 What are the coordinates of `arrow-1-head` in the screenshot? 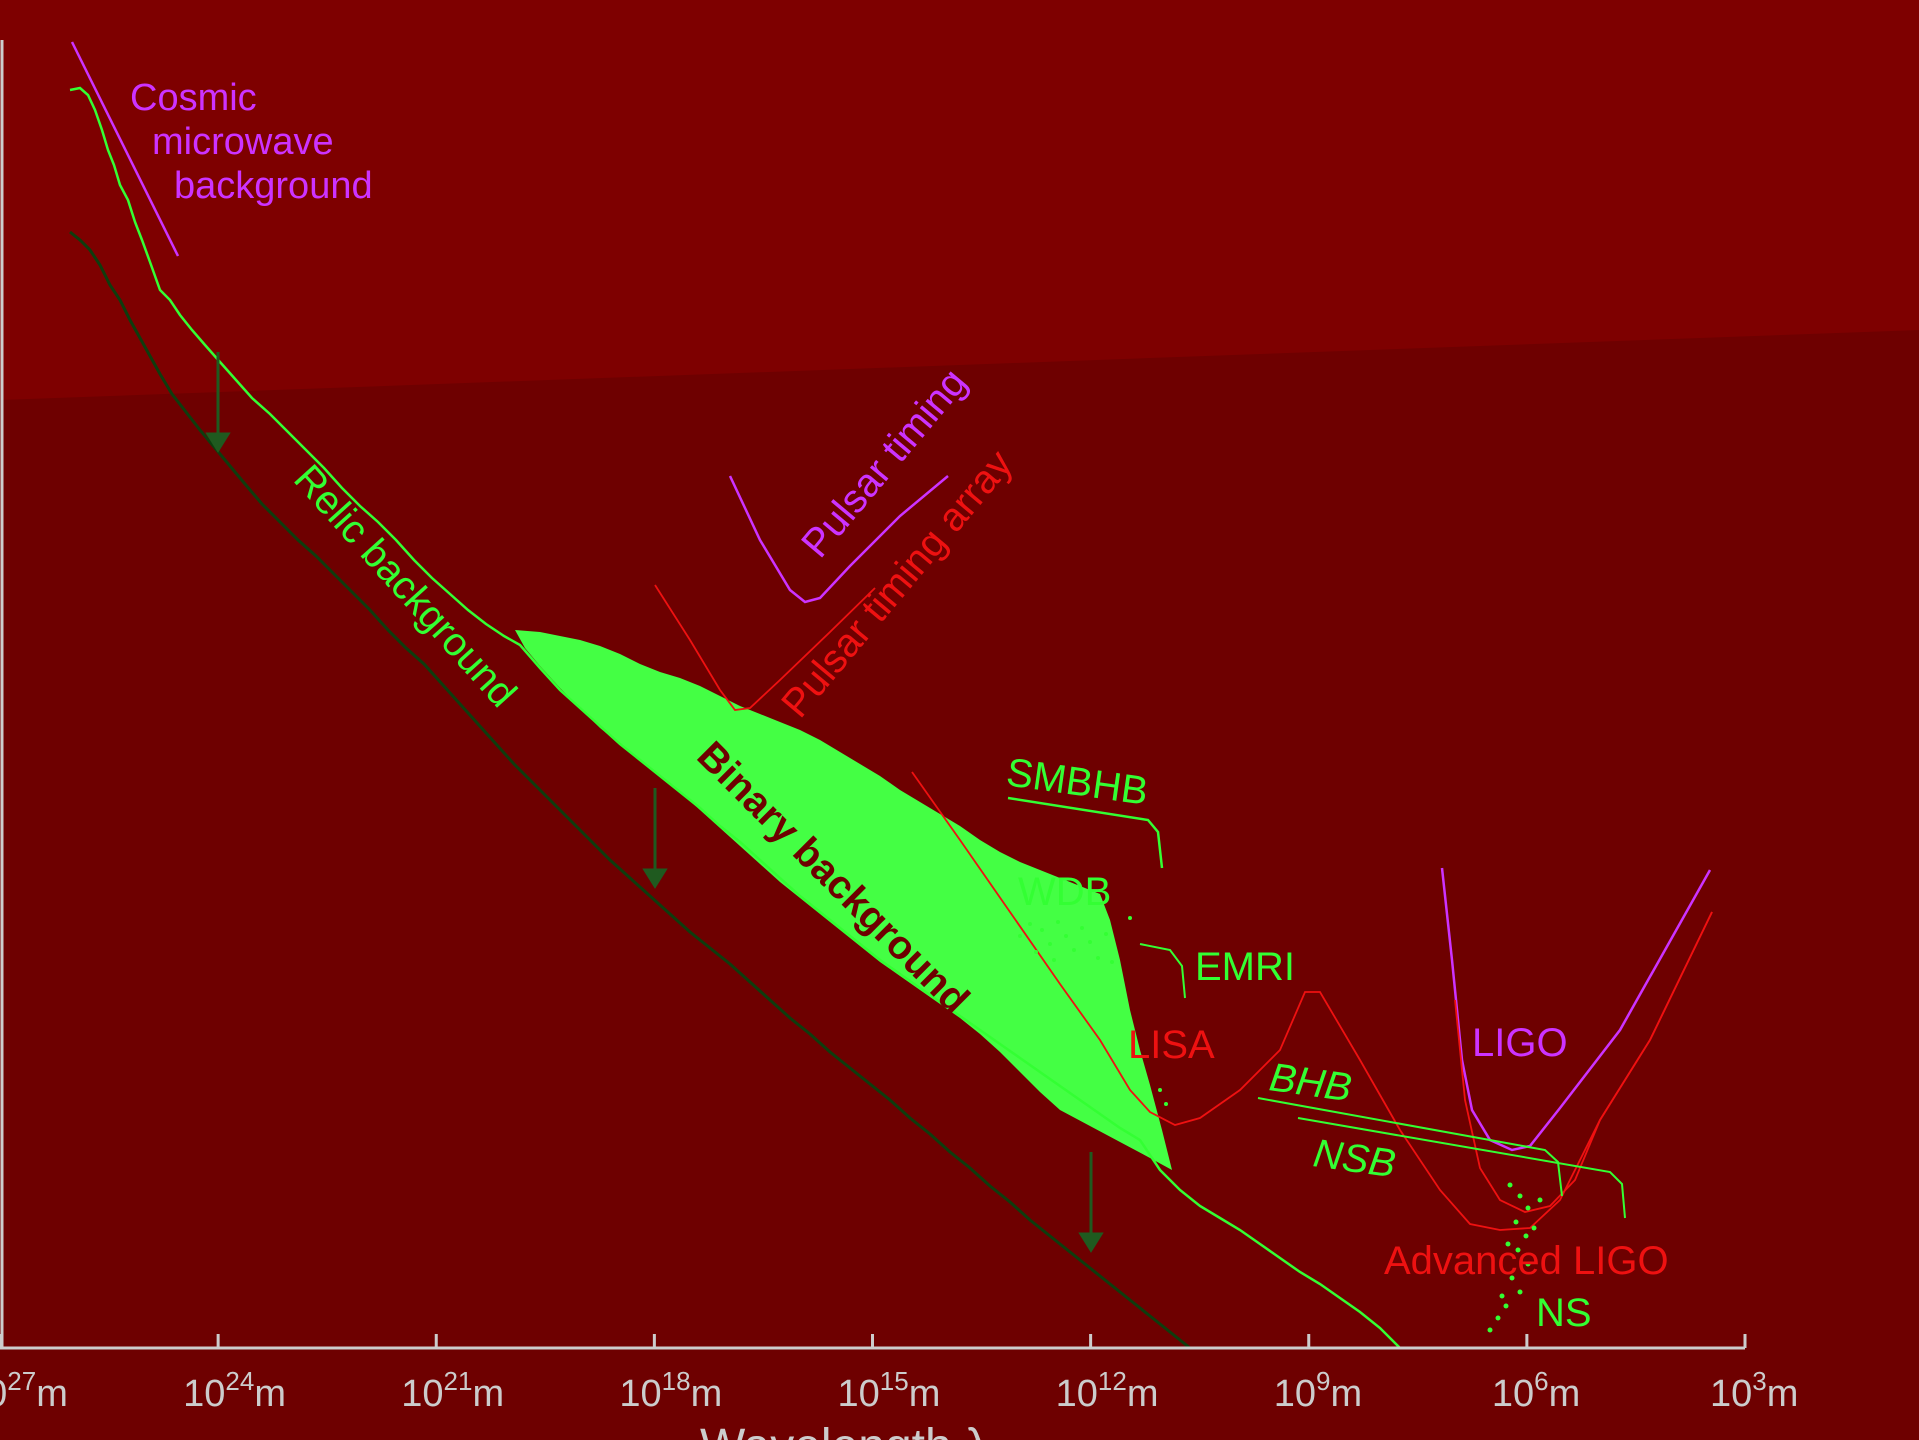 It's located at (218, 442).